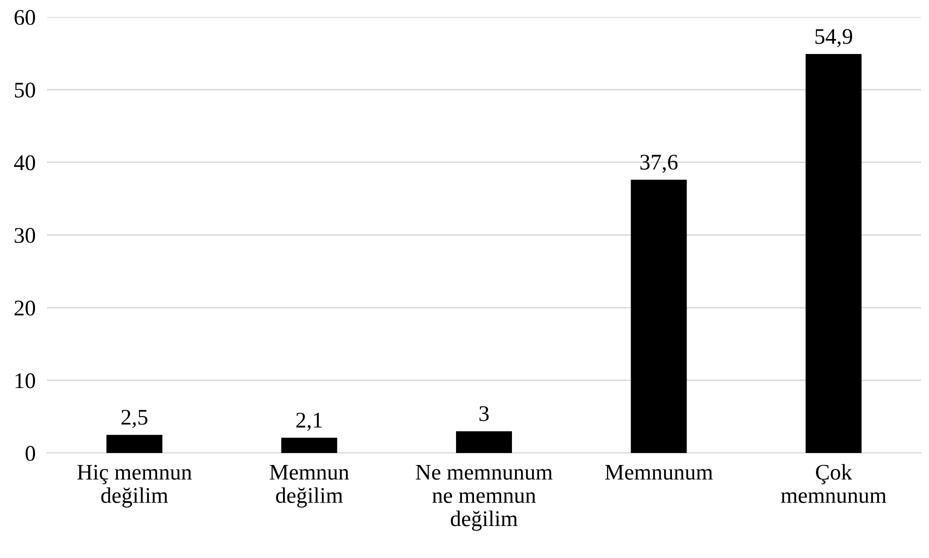 The width and height of the screenshot is (929, 558). Describe the element at coordinates (309, 486) in the screenshot. I see `x-tick-label: Memnun değilim` at that location.